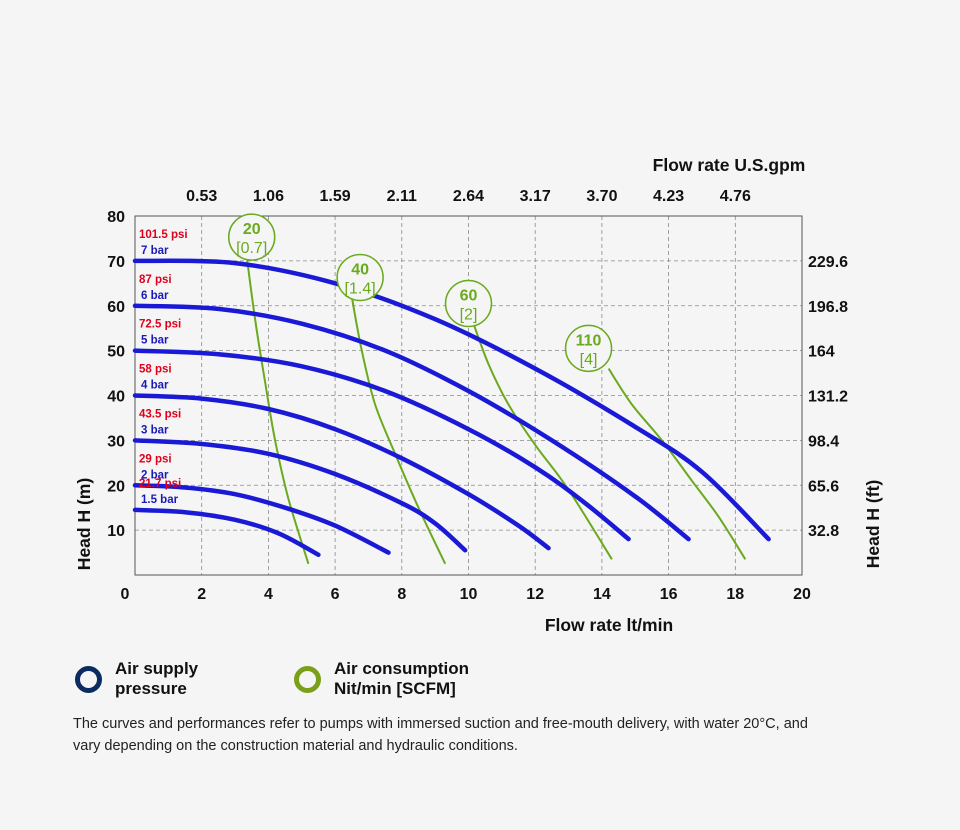 Image resolution: width=960 pixels, height=830 pixels. What do you see at coordinates (535, 196) in the screenshot?
I see `x2-tick-label: 3.17` at bounding box center [535, 196].